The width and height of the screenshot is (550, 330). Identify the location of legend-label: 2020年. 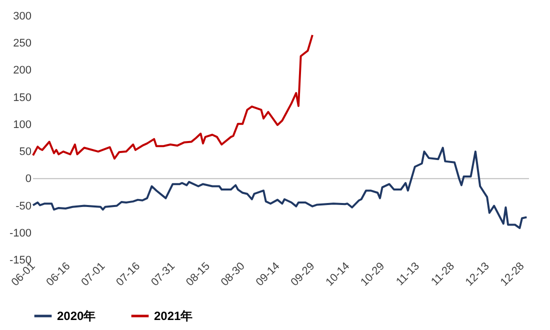
(76, 316).